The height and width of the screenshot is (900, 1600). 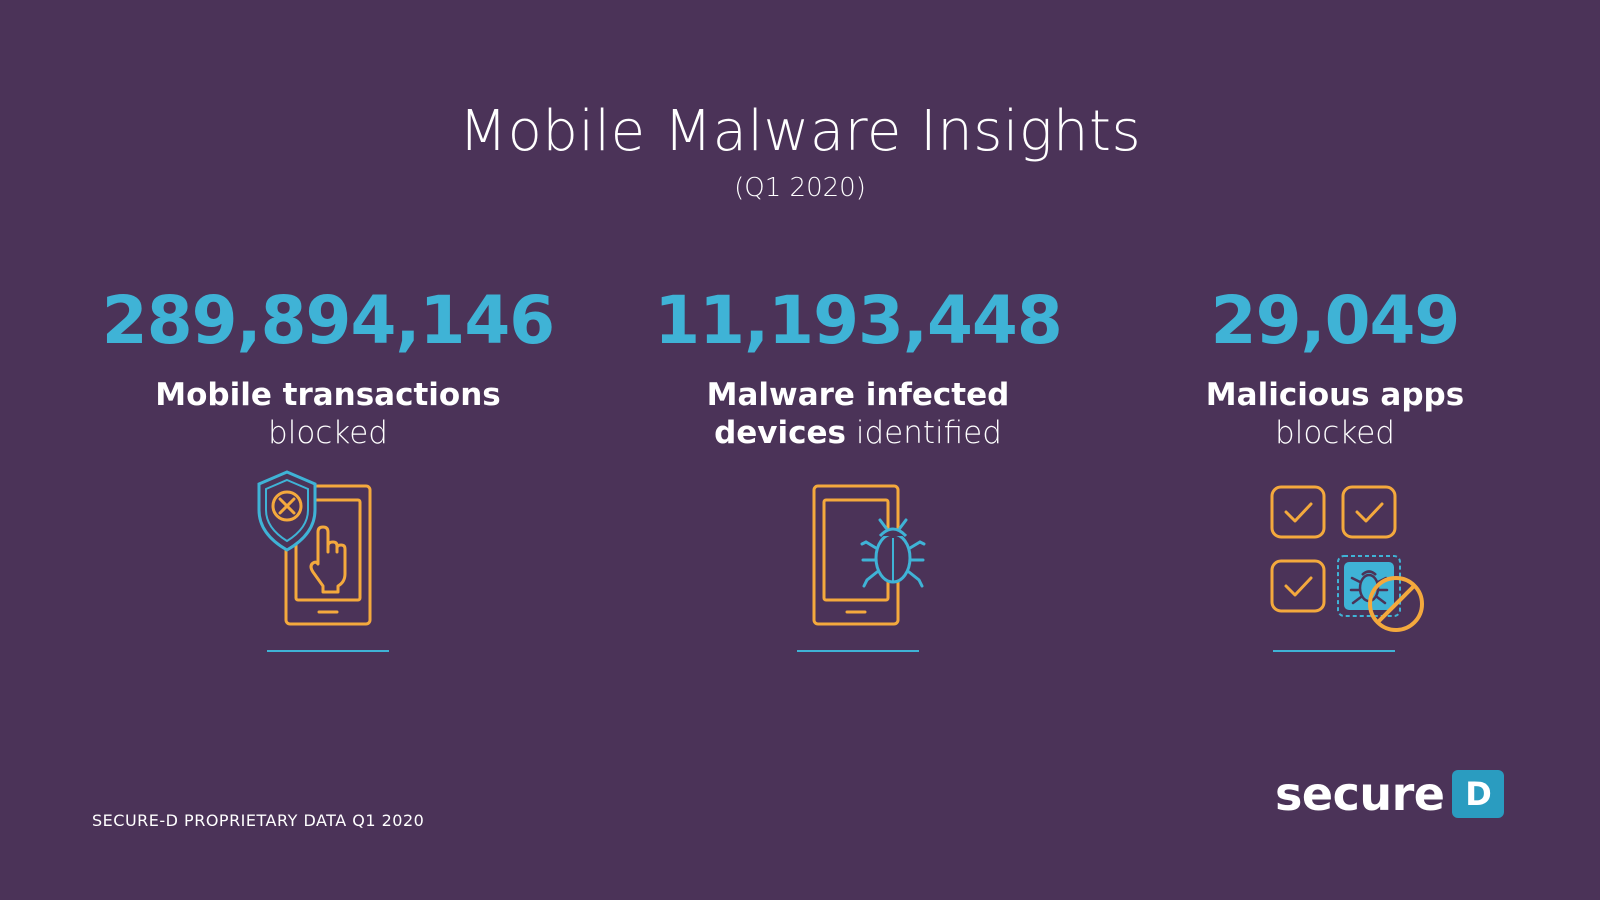 I want to click on stat-label-bold: devices, so click(x=780, y=433).